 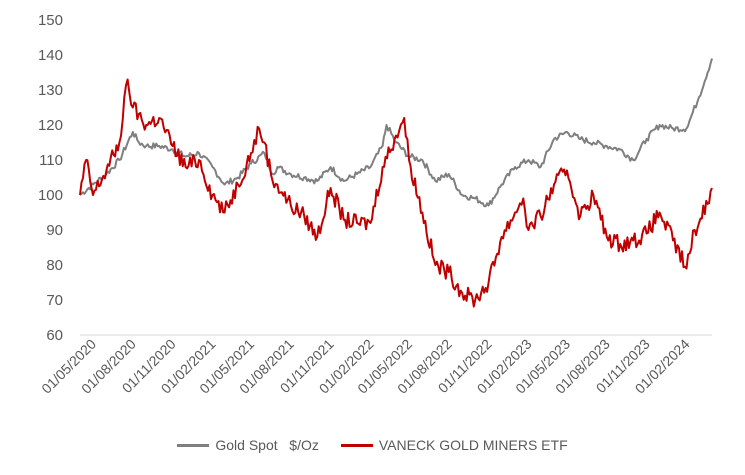 What do you see at coordinates (54, 300) in the screenshot?
I see `y-tick-label-1: 70` at bounding box center [54, 300].